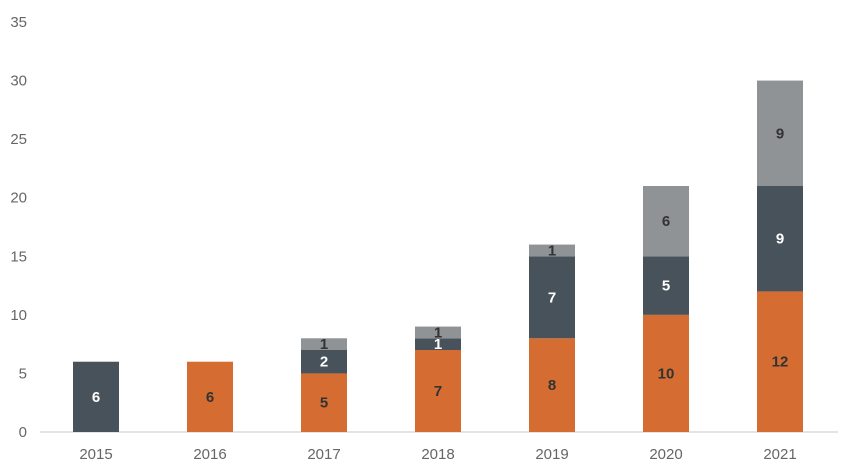 The image size is (854, 476). Describe the element at coordinates (665, 454) in the screenshot. I see `x-tick-label: 2020` at that location.